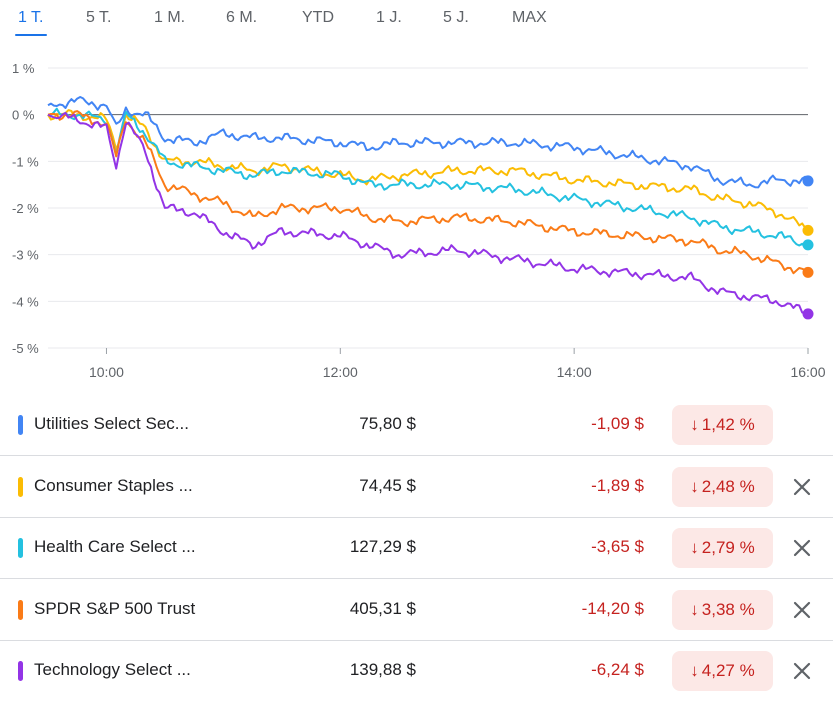 The image size is (833, 709). Describe the element at coordinates (23, 115) in the screenshot. I see `y-tick-label: 0 %` at that location.